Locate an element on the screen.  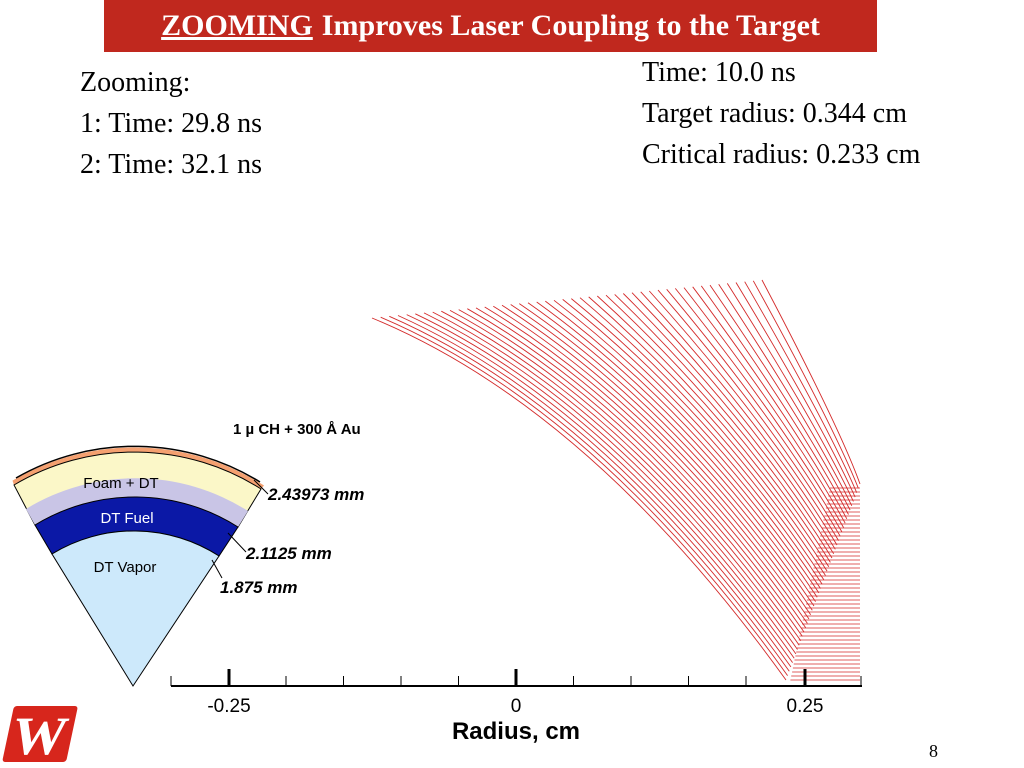
target-wedge is located at coordinates (138, 566).